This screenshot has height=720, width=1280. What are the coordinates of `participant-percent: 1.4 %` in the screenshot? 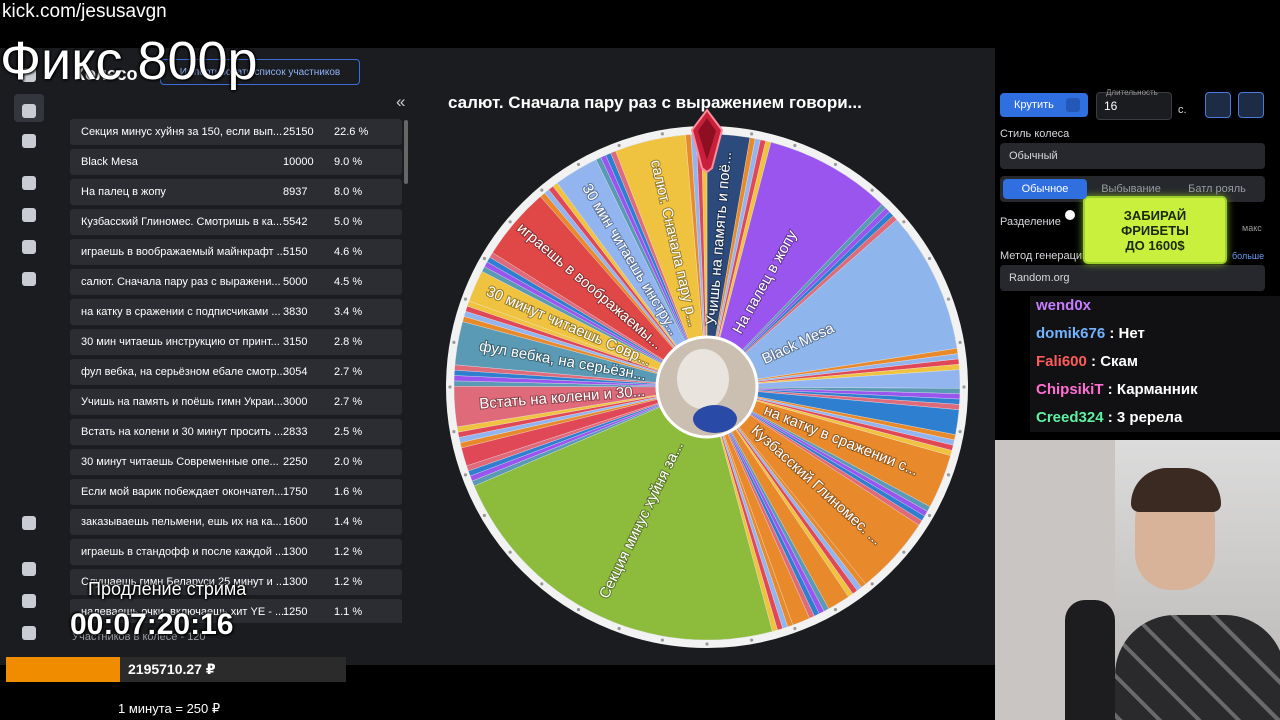 It's located at (348, 522).